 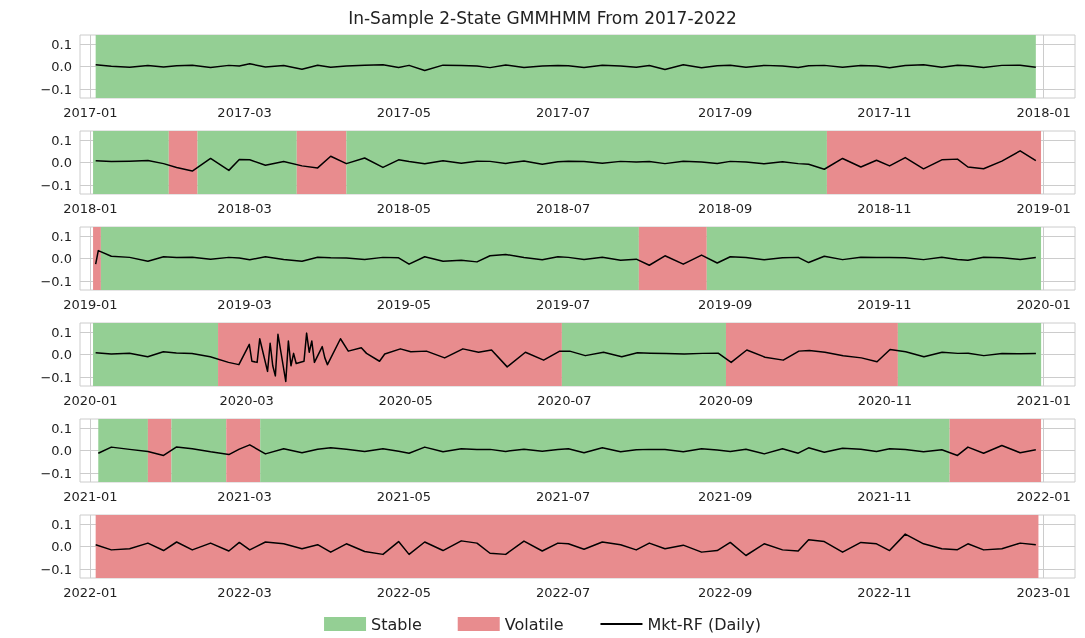 I want to click on x-tick-label: 2018-11, so click(x=884, y=208).